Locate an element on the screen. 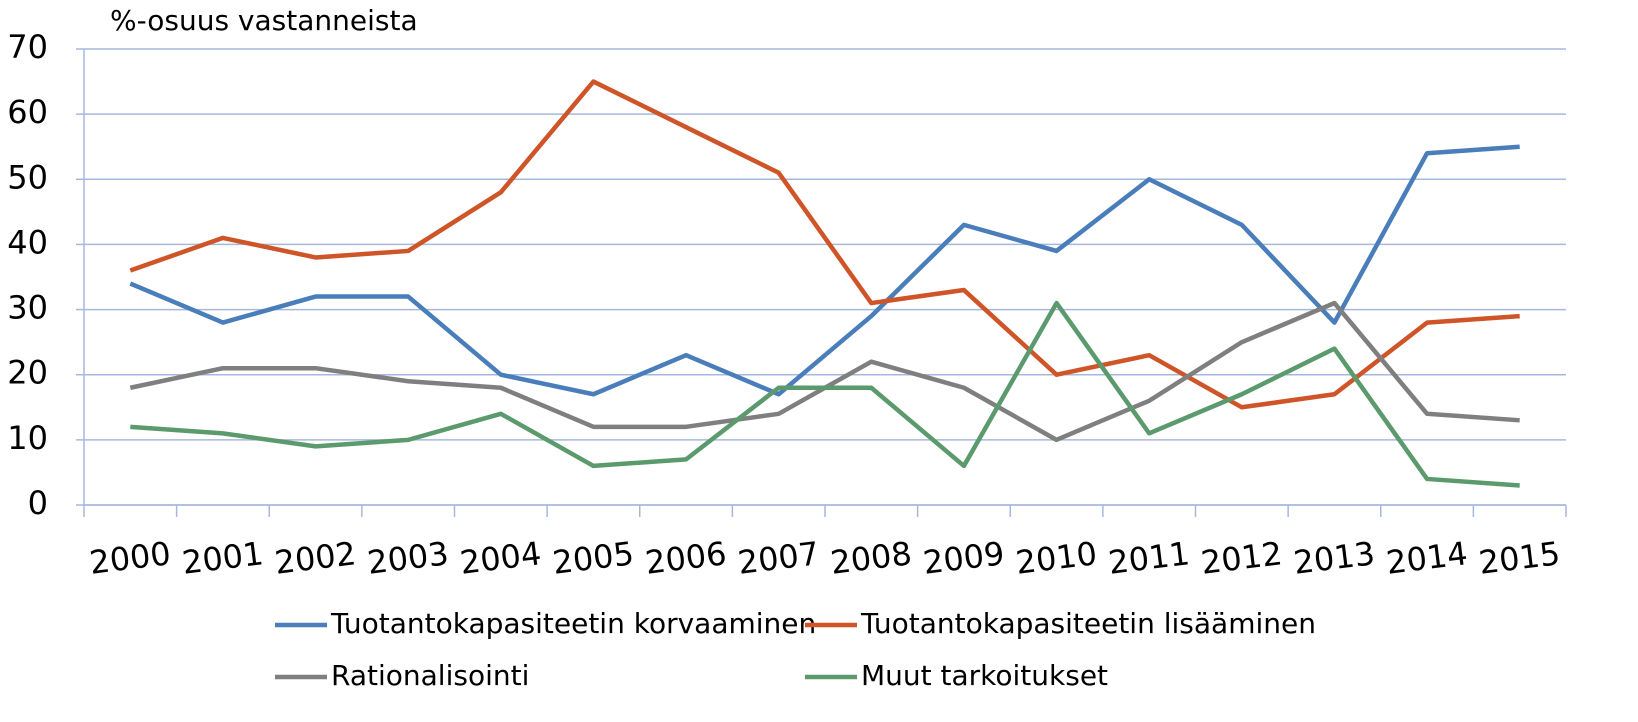 The height and width of the screenshot is (722, 1638). x-tick-label: 2014 is located at coordinates (1426, 558).